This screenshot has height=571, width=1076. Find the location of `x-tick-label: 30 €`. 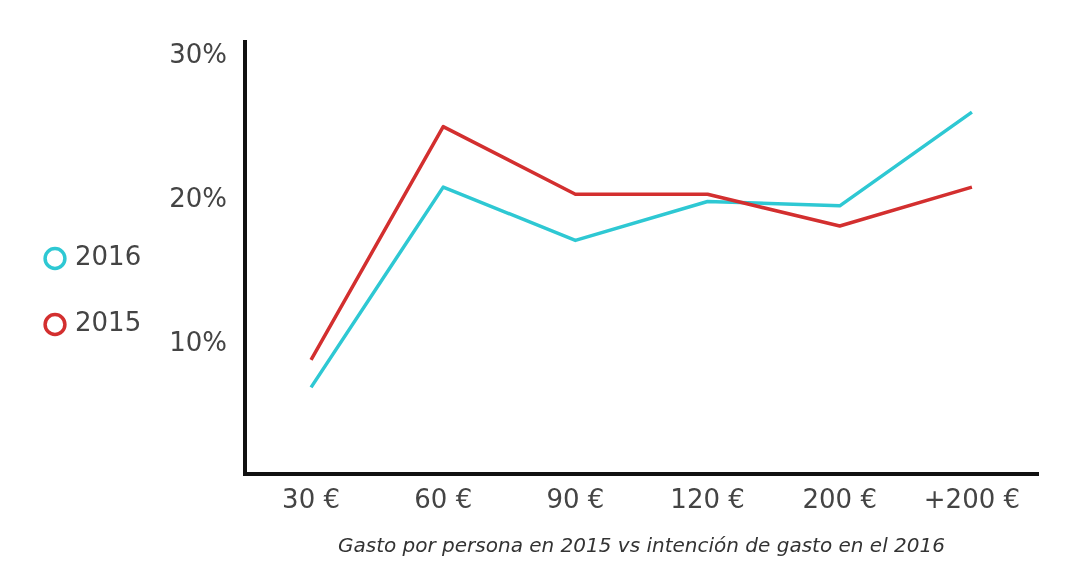

x-tick-label: 30 € is located at coordinates (311, 499).